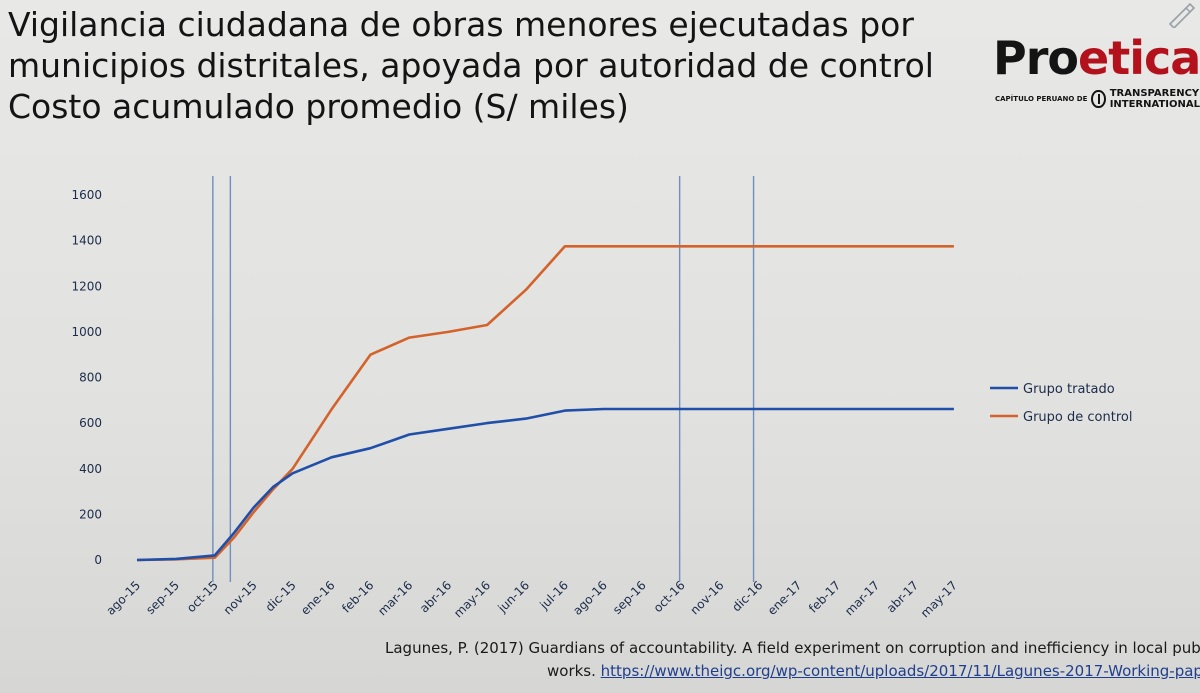  Describe the element at coordinates (472, 599) in the screenshot. I see `x-tick-label: may-16` at that location.